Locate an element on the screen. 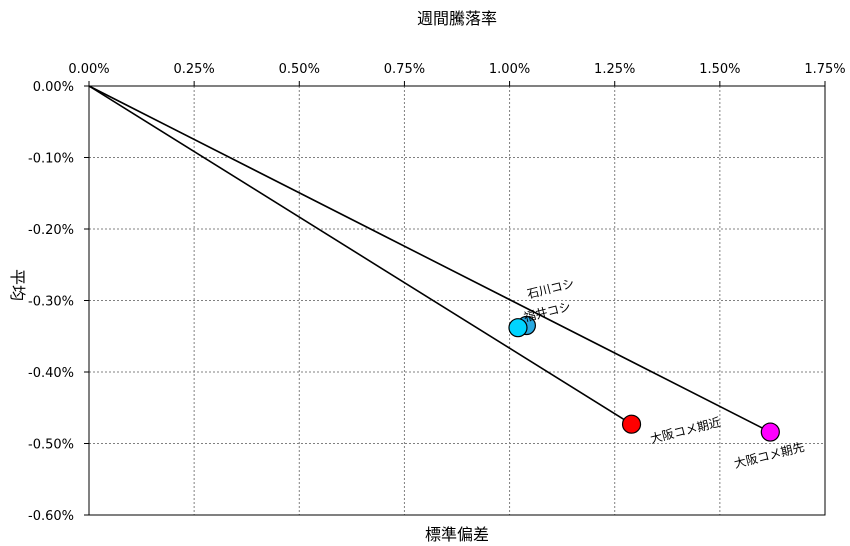 The width and height of the screenshot is (850, 546). y-tick-label: 0.00% is located at coordinates (53, 87).